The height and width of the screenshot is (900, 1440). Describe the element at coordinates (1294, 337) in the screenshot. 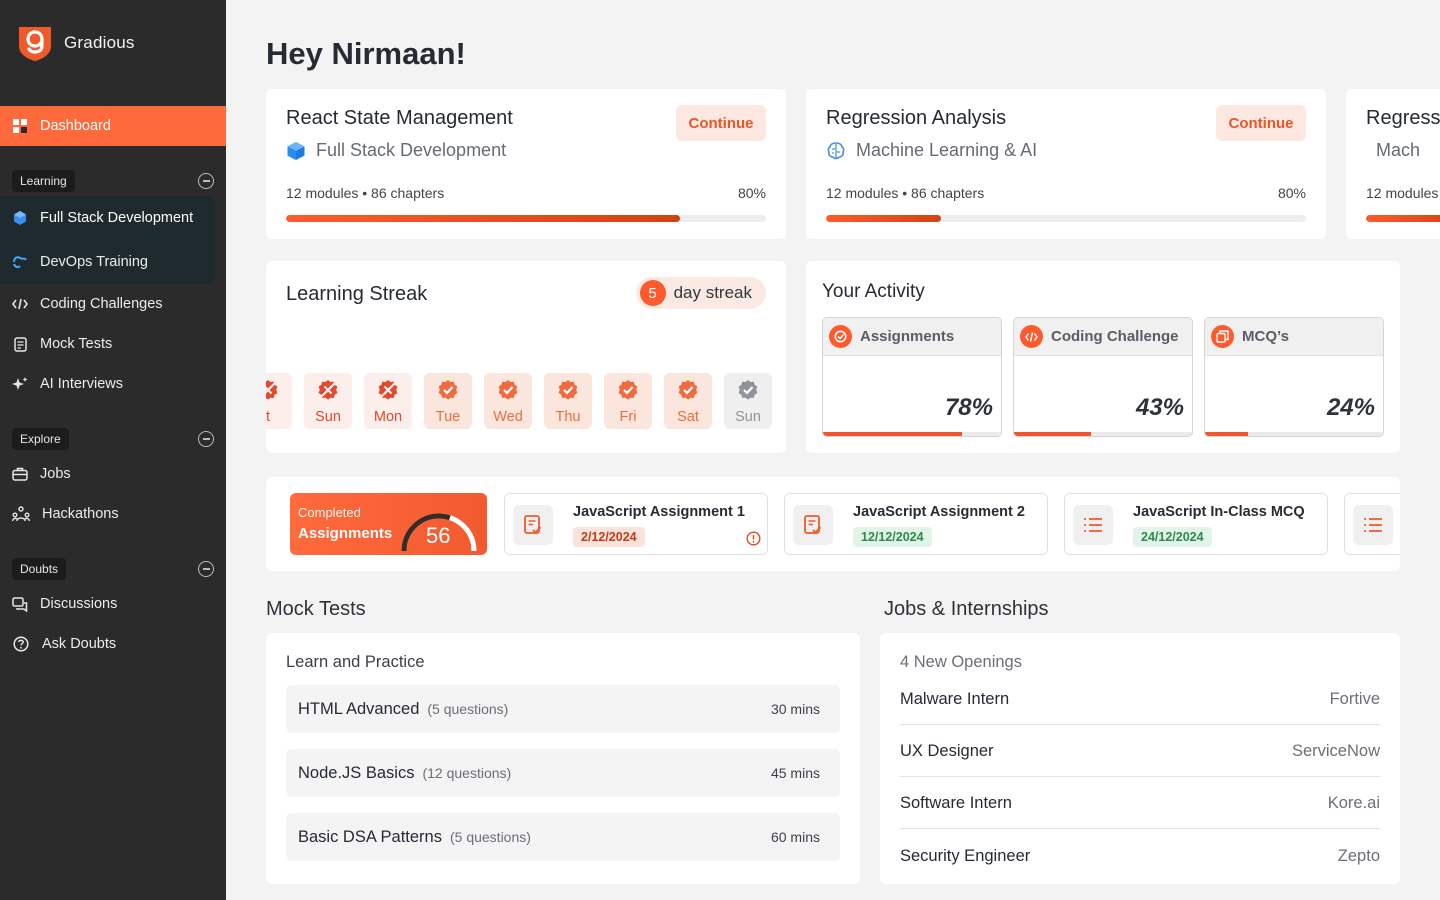

I see `activity-header: MCQ’s` at that location.